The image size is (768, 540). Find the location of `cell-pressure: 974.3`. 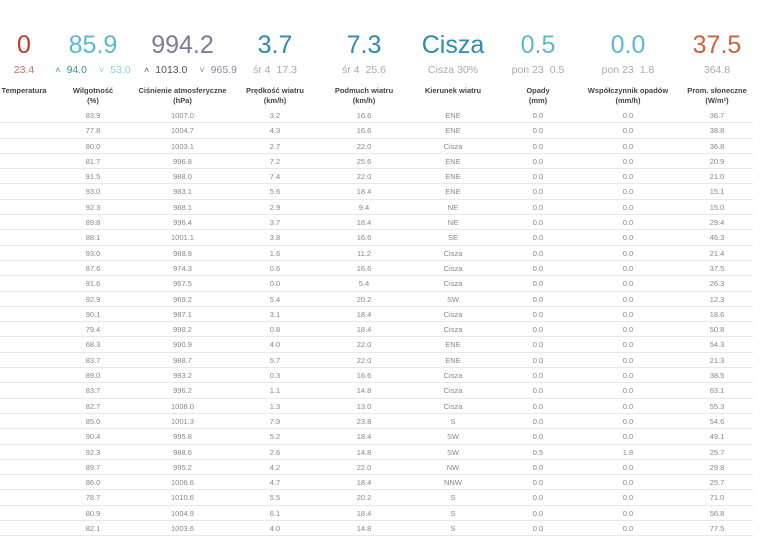

cell-pressure: 974.3 is located at coordinates (182, 268).